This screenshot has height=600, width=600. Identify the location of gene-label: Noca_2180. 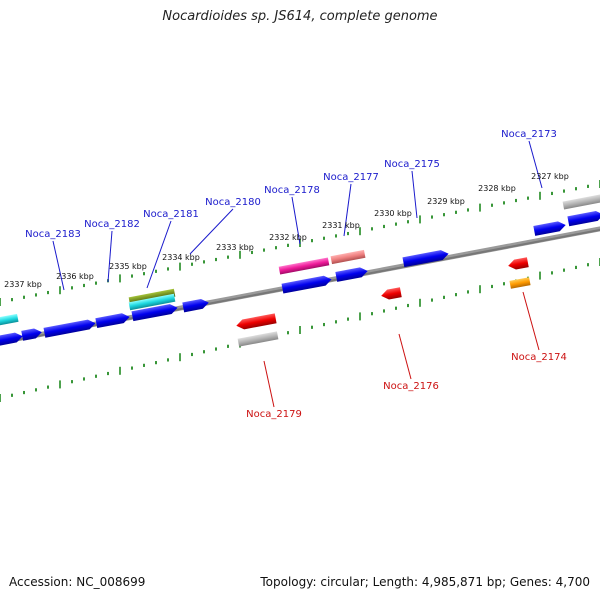
(233, 202).